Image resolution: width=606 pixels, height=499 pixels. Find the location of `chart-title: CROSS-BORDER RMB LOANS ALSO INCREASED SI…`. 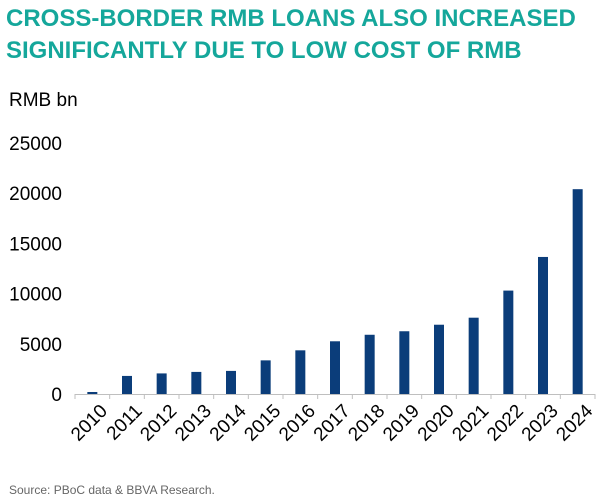

chart-title: CROSS-BORDER RMB LOANS ALSO INCREASED SI… is located at coordinates (304, 35).